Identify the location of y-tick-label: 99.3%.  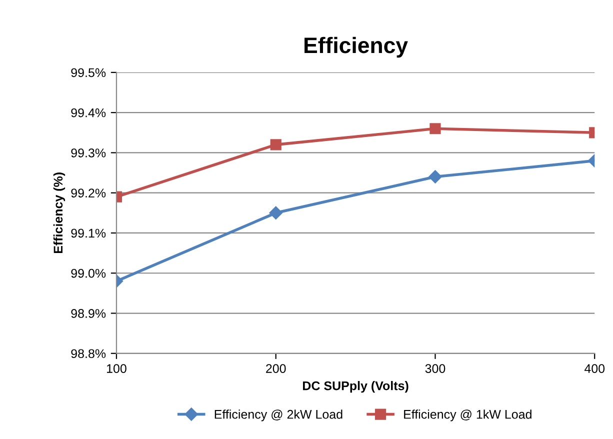
(88, 153).